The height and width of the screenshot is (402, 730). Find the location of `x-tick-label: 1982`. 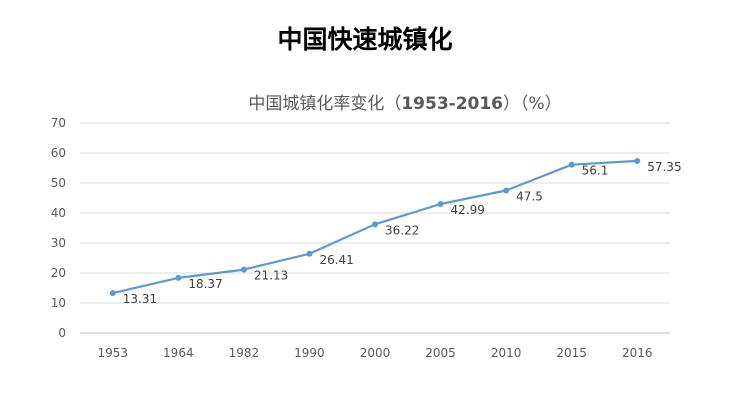

x-tick-label: 1982 is located at coordinates (244, 353).